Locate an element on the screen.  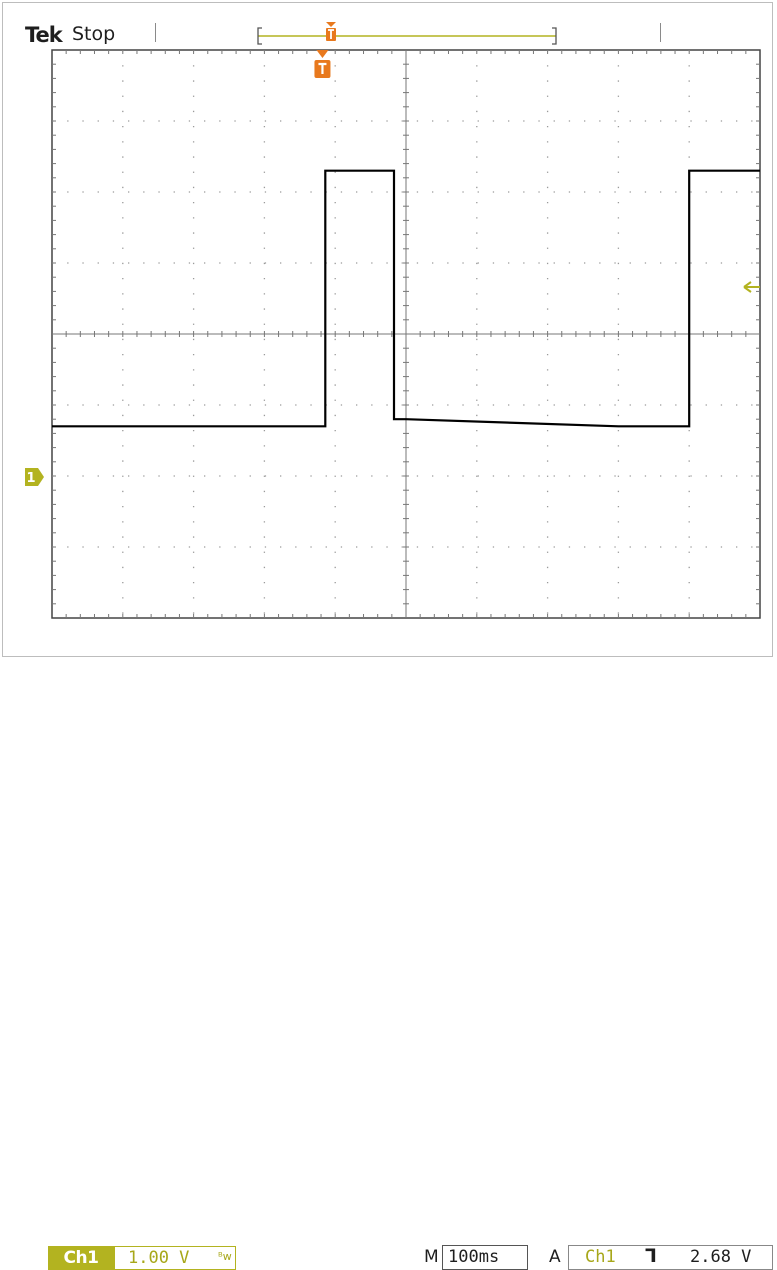
channel-ground-marker is located at coordinates (34, 477).